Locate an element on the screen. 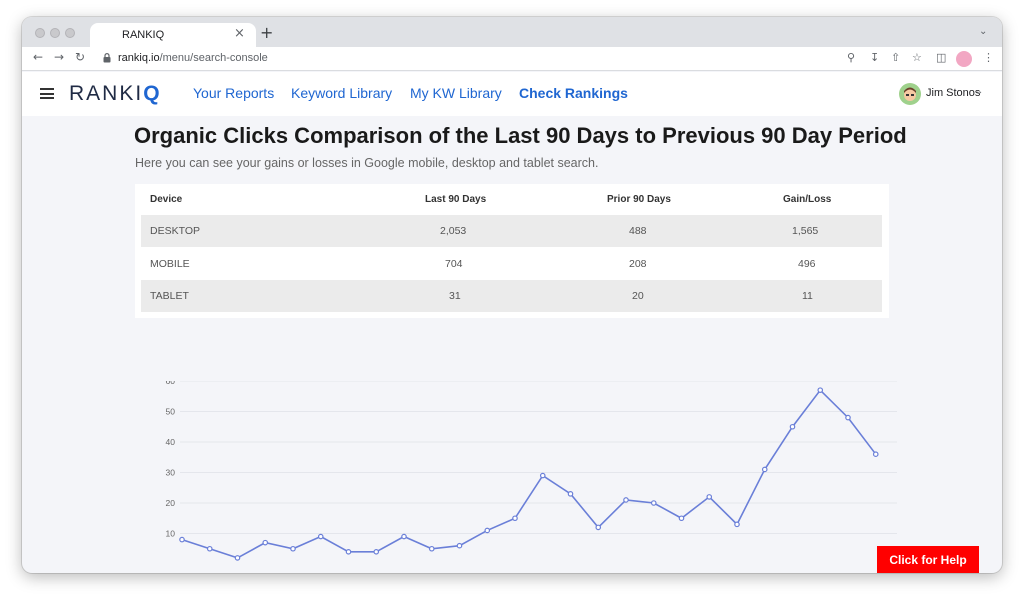 The height and width of the screenshot is (601, 1024). close-window-button is located at coordinates (40, 33).